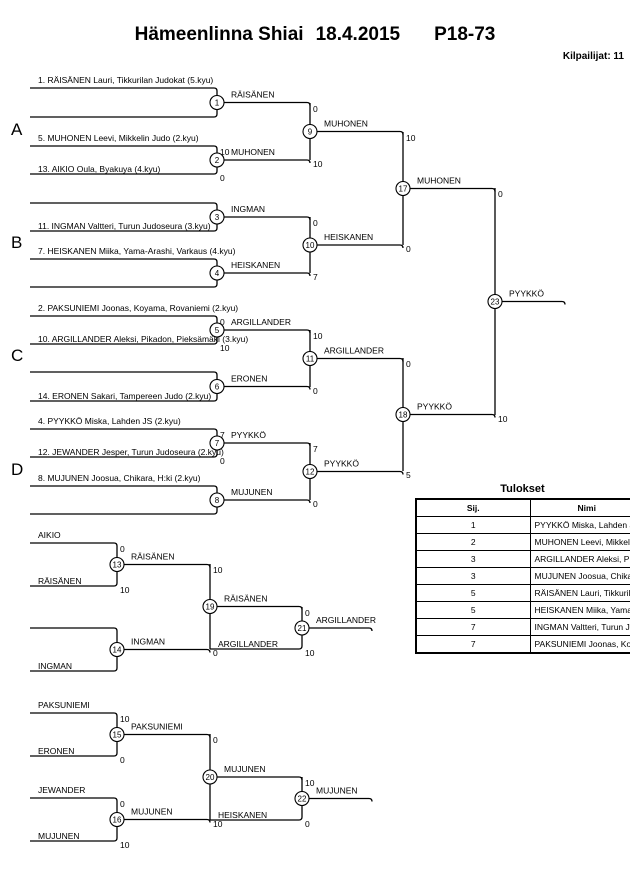  I want to click on winner-name: MUHONEN, so click(346, 124).